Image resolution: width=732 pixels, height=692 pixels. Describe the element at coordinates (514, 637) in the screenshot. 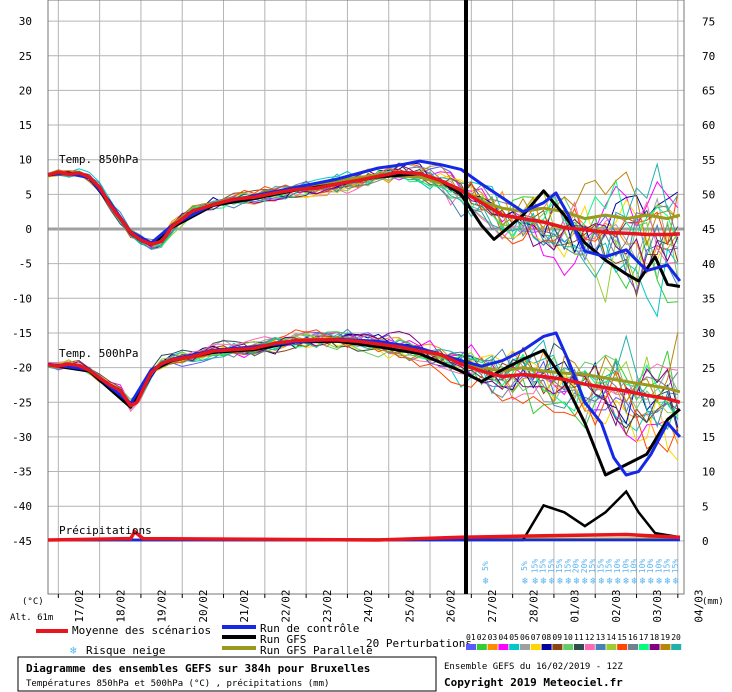

I see `member-number: 05` at that location.